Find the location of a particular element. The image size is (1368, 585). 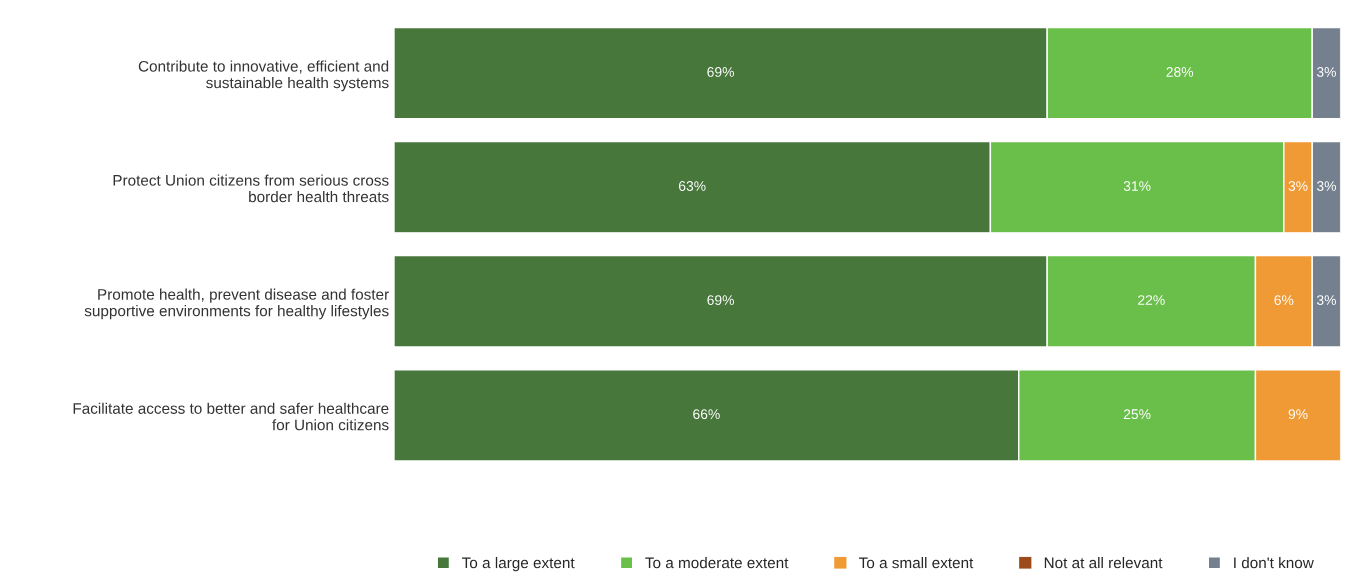

y-tick-label: Contribute to innovative, efficient and sustainable health systems is located at coordinates (263, 76).